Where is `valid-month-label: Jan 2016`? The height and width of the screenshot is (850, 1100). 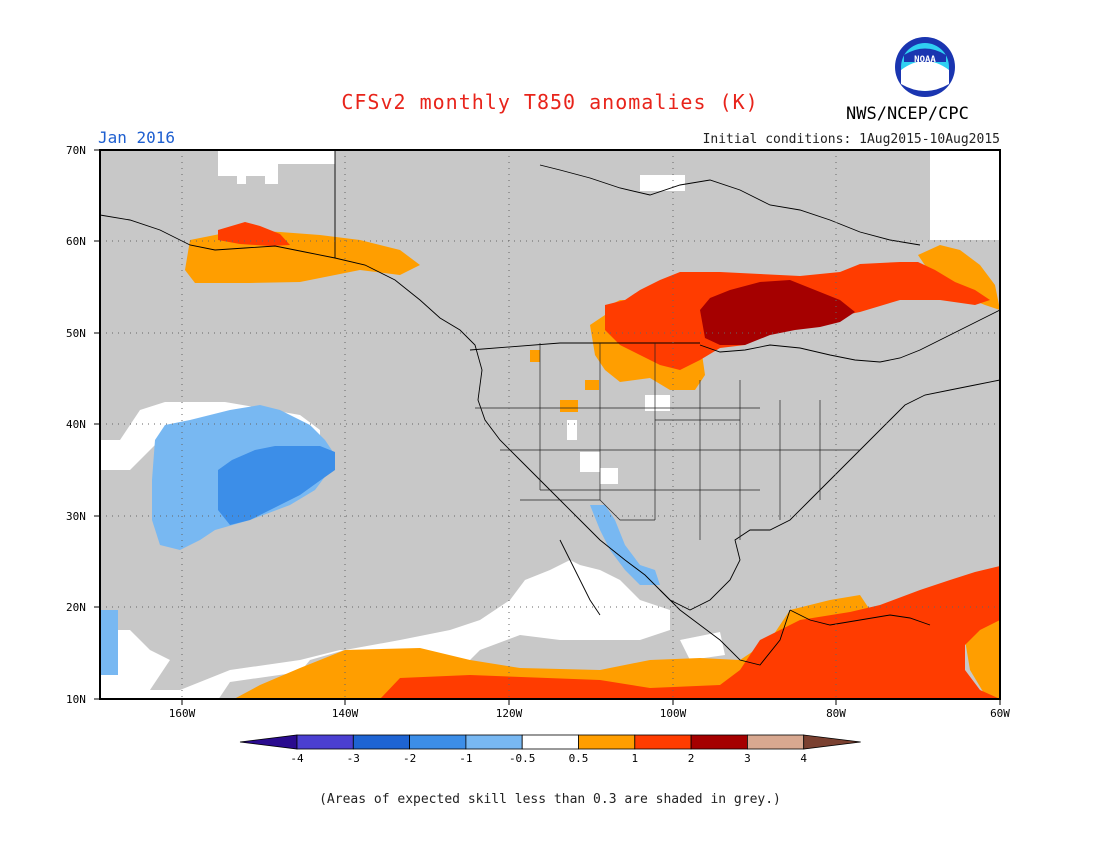
valid-month-label: Jan 2016 is located at coordinates (137, 137).